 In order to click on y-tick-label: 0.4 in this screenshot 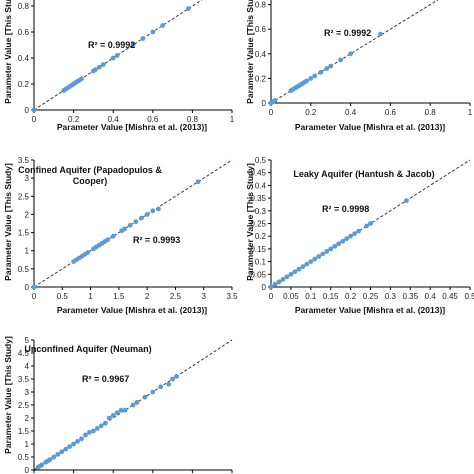, I will do `click(261, 185)`.